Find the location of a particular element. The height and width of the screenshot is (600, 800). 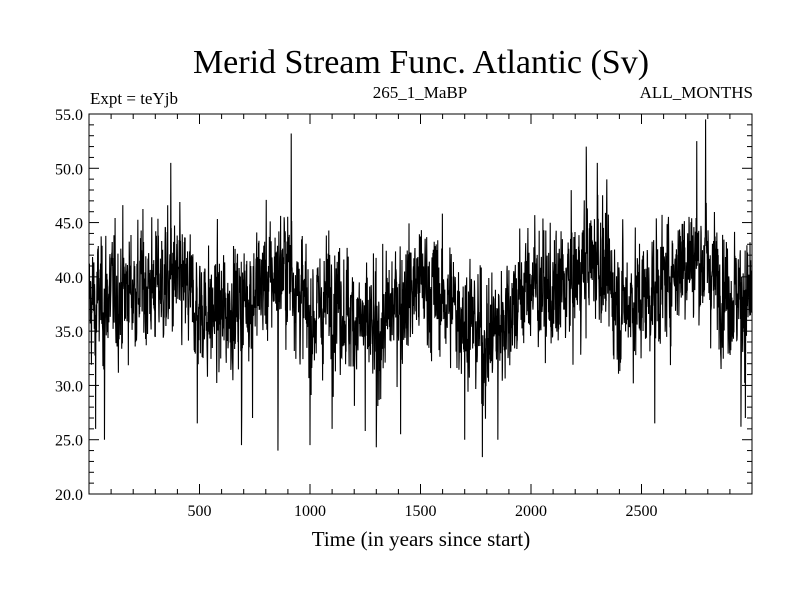

x-tick-label: 1500 is located at coordinates (421, 511).